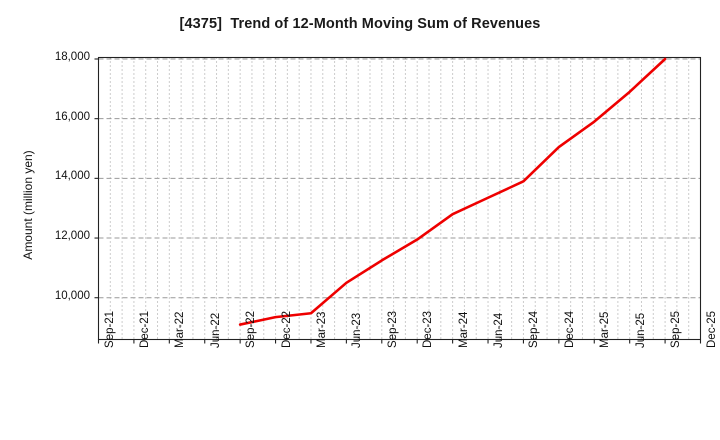 The image size is (720, 440). What do you see at coordinates (286, 329) in the screenshot?
I see `x-axis-tick-label: Dec-22` at bounding box center [286, 329].